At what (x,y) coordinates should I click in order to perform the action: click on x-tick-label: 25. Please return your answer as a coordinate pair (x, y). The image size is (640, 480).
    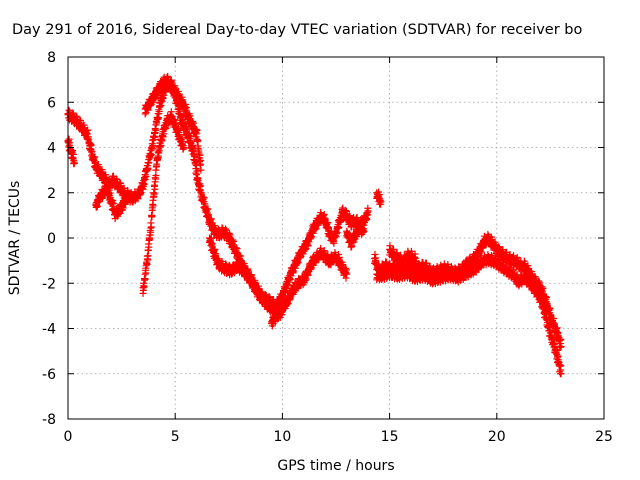
    Looking at the image, I should click on (604, 437).